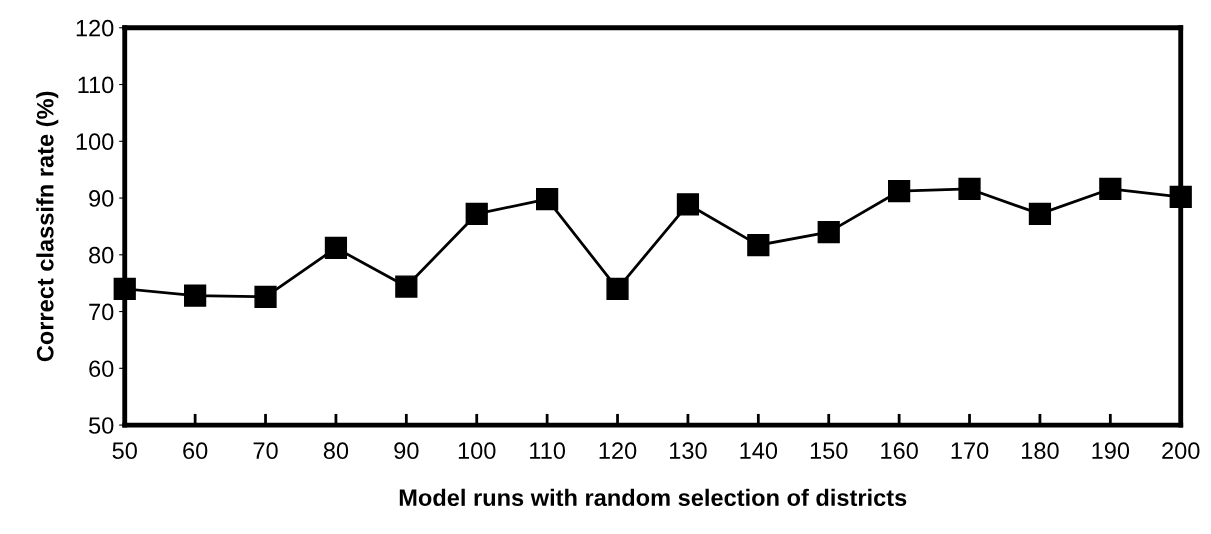  I want to click on x-tick-label: 140, so click(759, 451).